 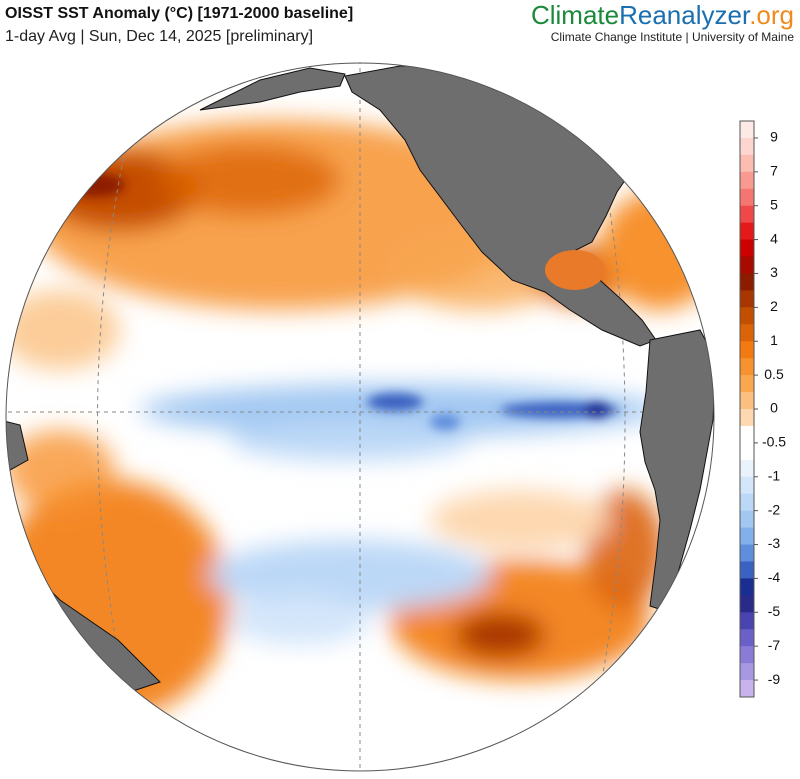 What do you see at coordinates (774, 204) in the screenshot?
I see `colorbar-label: 5` at bounding box center [774, 204].